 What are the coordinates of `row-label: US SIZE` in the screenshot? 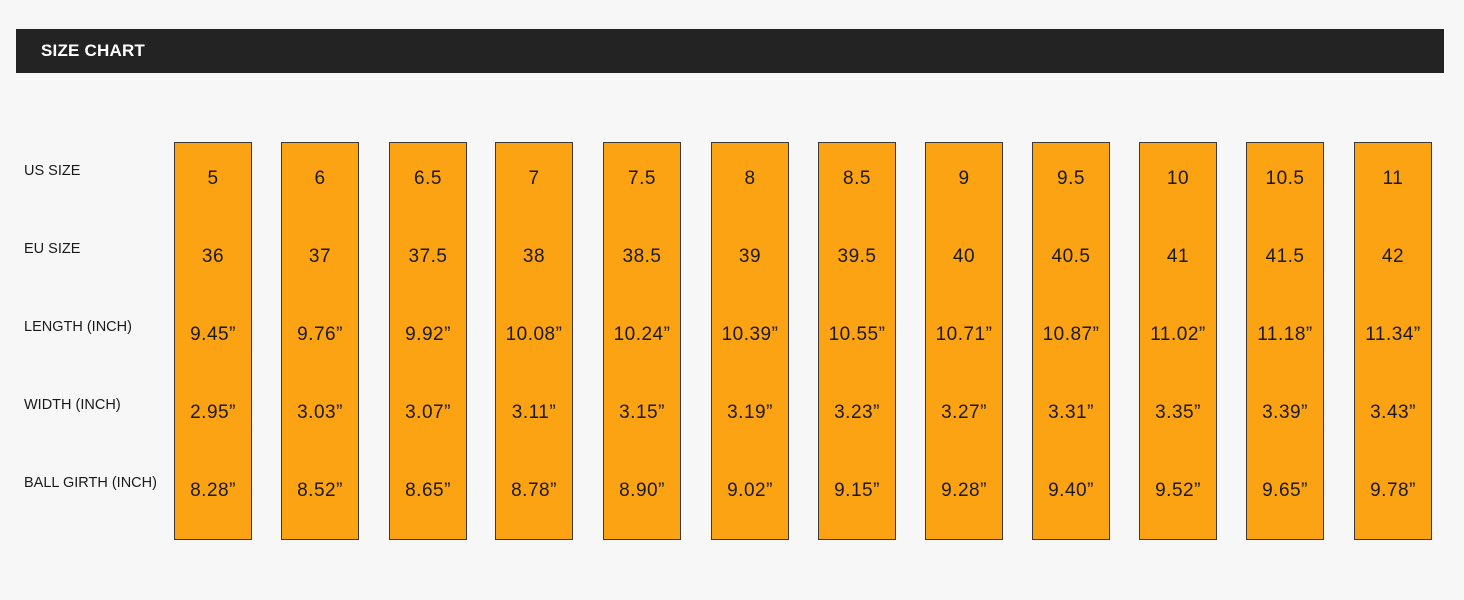 It's located at (52, 171).